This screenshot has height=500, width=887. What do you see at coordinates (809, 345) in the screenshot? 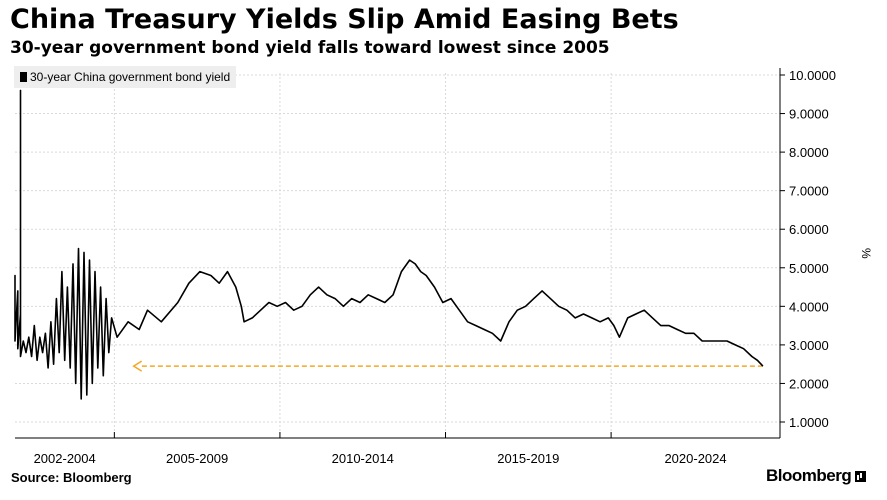
I see `y-tick-label: 3.0000` at bounding box center [809, 345].